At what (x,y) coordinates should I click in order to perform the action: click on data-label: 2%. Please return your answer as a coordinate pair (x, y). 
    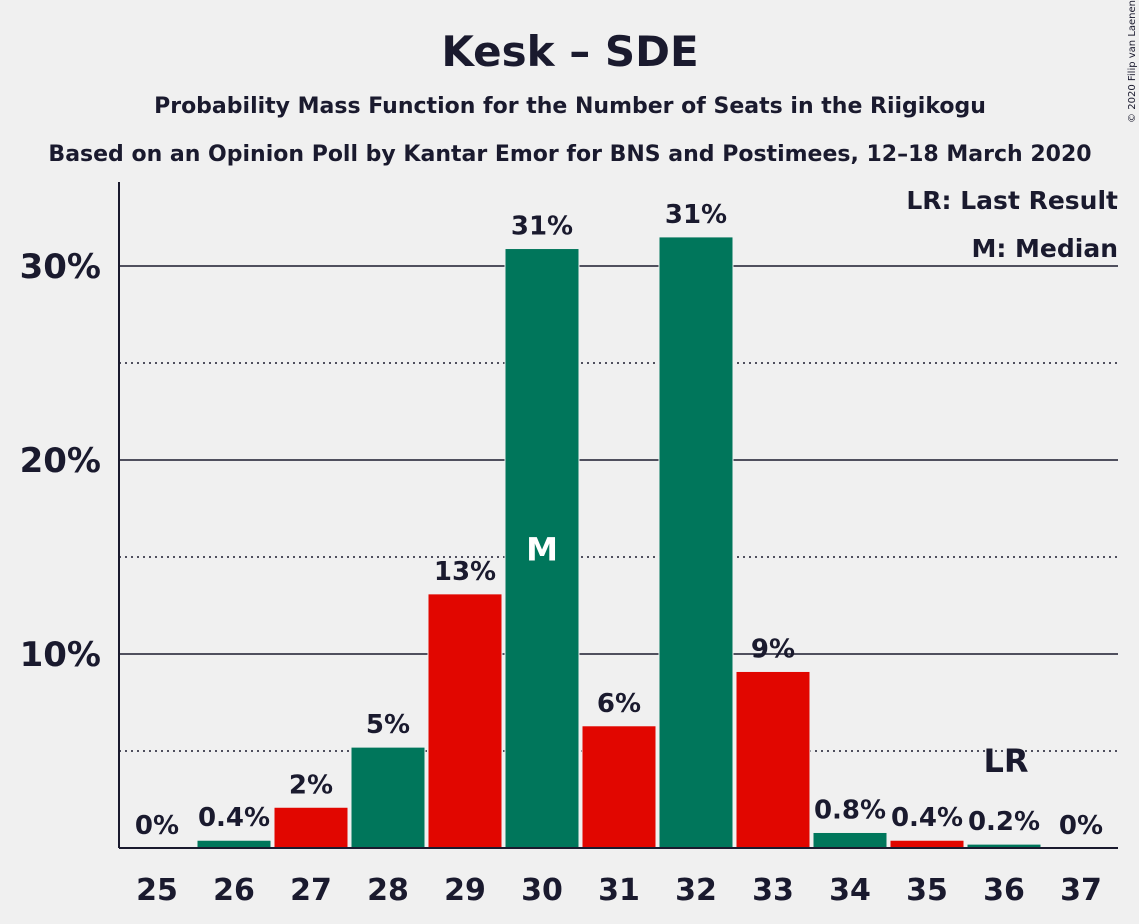
    Looking at the image, I should click on (311, 785).